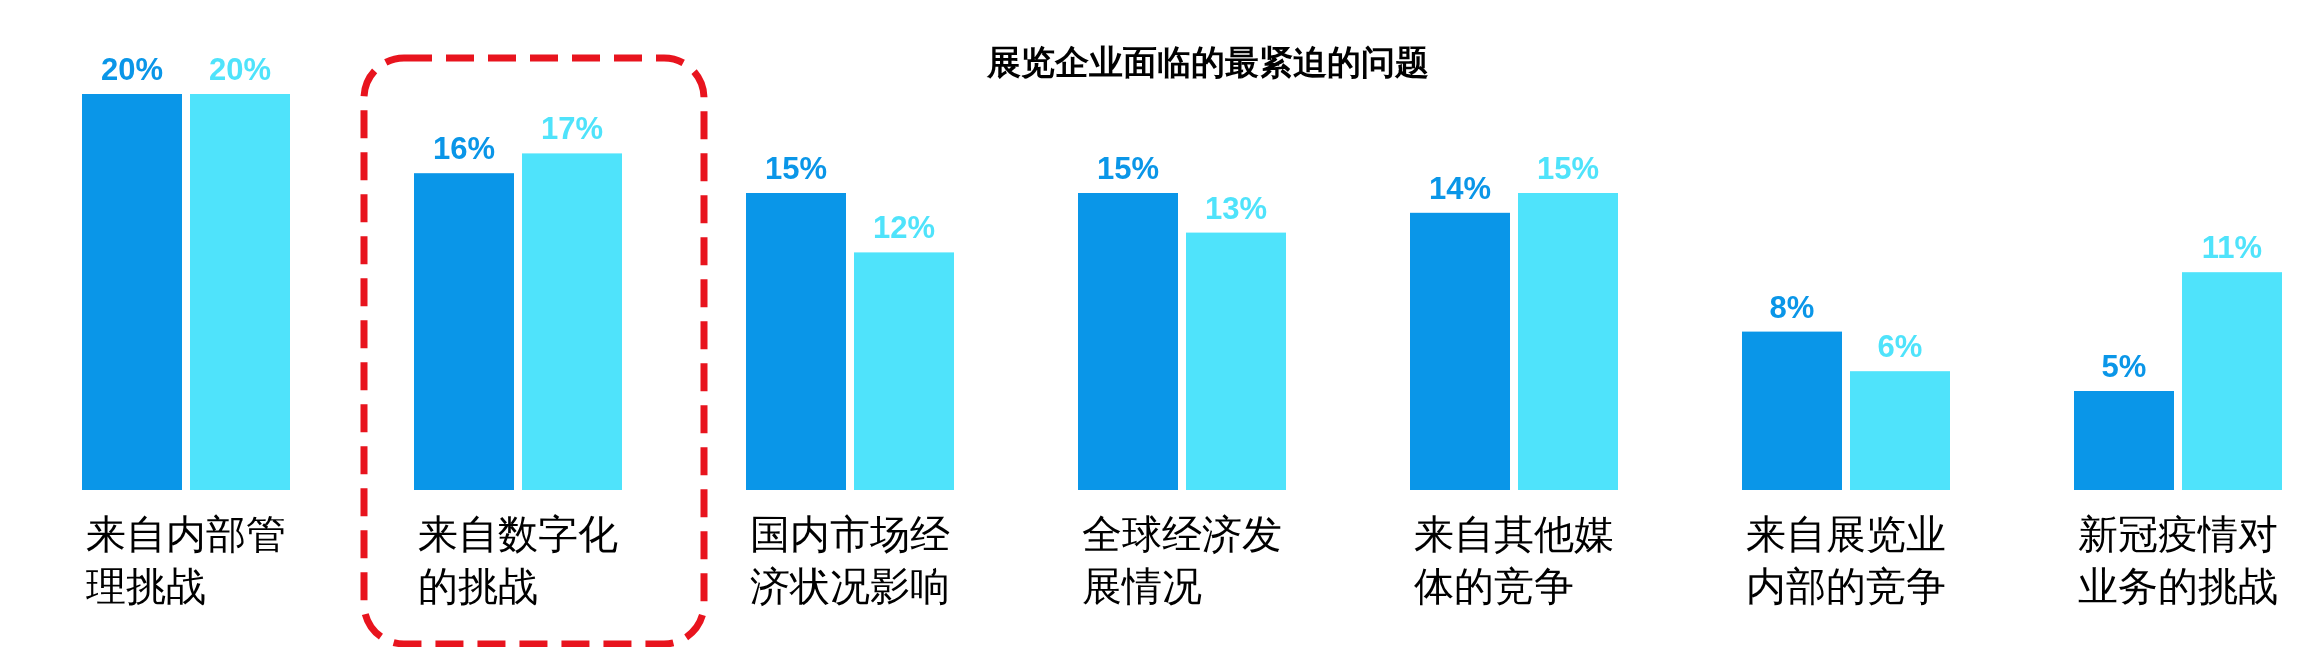 This screenshot has width=2316, height=647. Describe the element at coordinates (1182, 560) in the screenshot. I see `x-tick-label: 全球经济发展情况` at that location.